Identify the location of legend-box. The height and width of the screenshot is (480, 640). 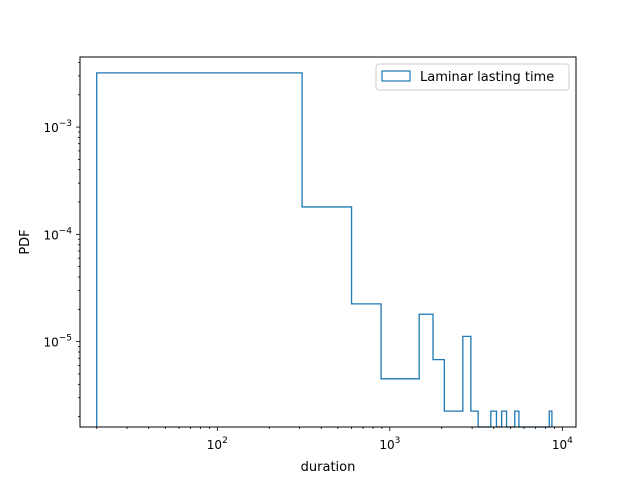
(472, 77).